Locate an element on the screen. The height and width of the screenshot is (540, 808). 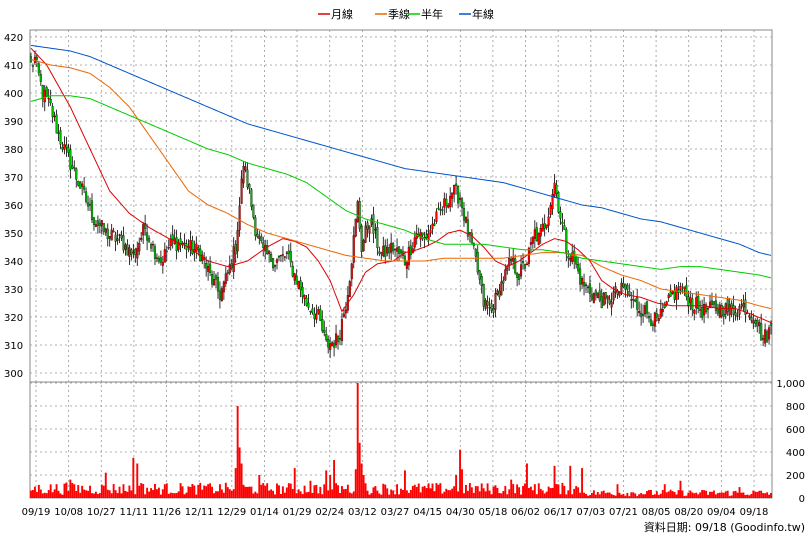
date-tick-label: 07/21 is located at coordinates (623, 512).